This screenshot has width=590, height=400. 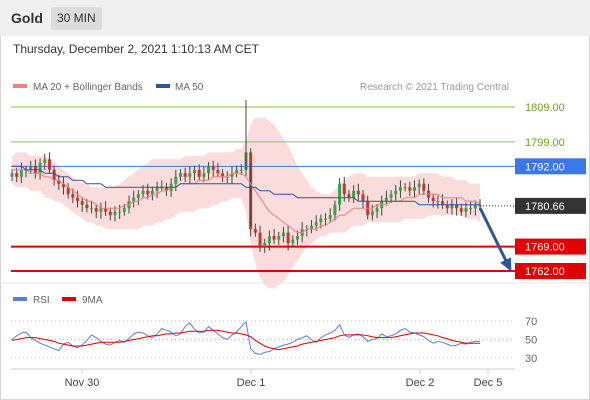 What do you see at coordinates (76, 18) in the screenshot?
I see `timeframe-badge: 30 MIN` at bounding box center [76, 18].